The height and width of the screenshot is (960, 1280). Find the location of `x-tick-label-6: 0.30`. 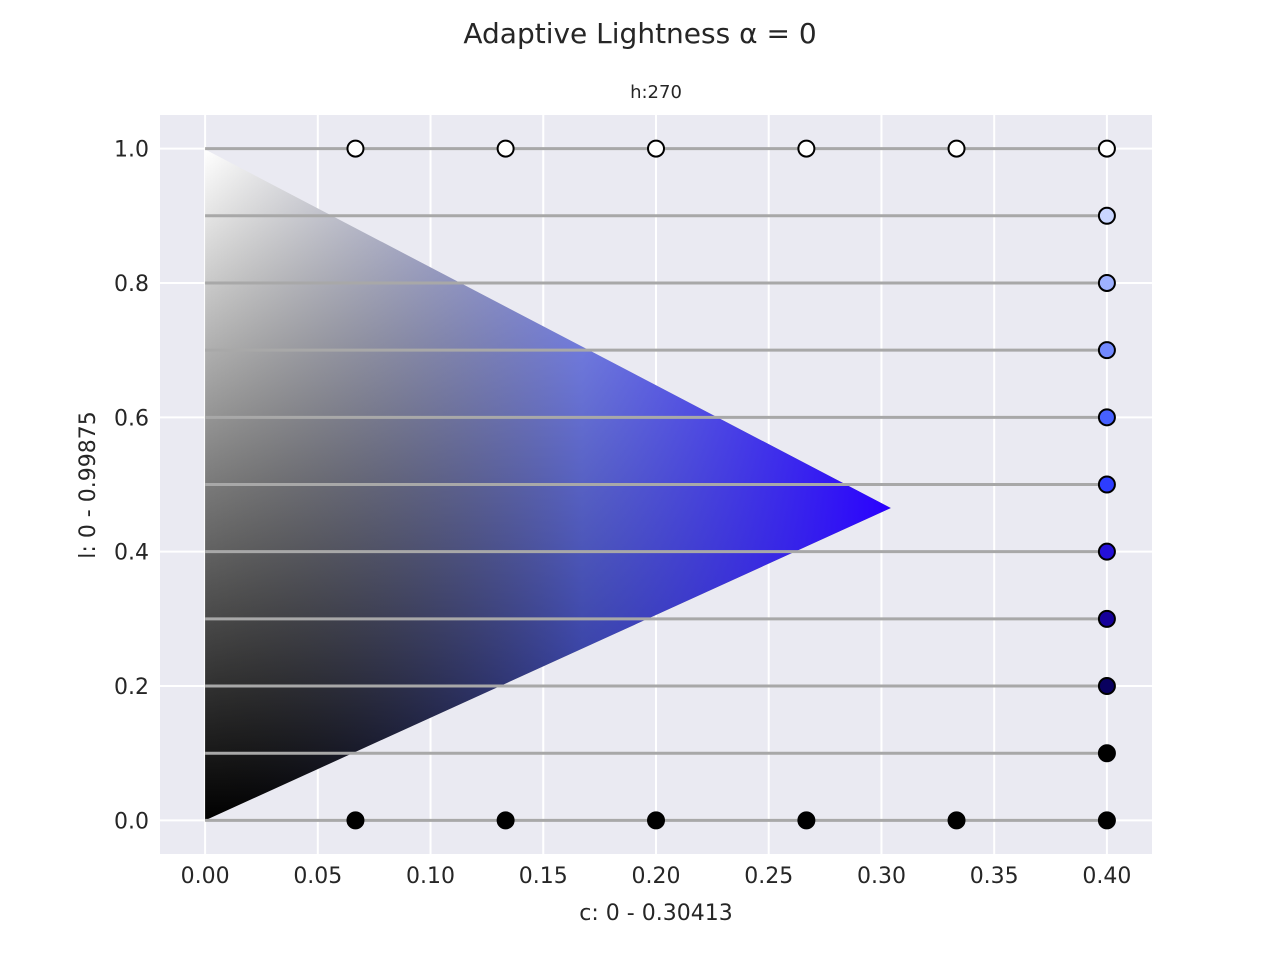

x-tick-label-6: 0.30 is located at coordinates (881, 876).